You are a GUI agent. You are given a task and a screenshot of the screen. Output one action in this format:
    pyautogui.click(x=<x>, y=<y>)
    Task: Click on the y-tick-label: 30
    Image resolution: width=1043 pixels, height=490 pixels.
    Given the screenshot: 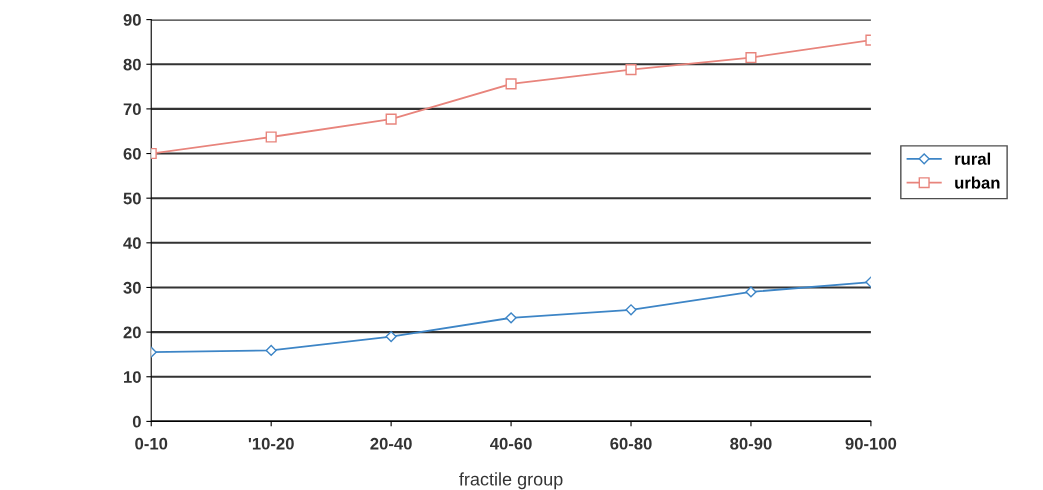 What is the action you would take?
    pyautogui.click(x=132, y=287)
    